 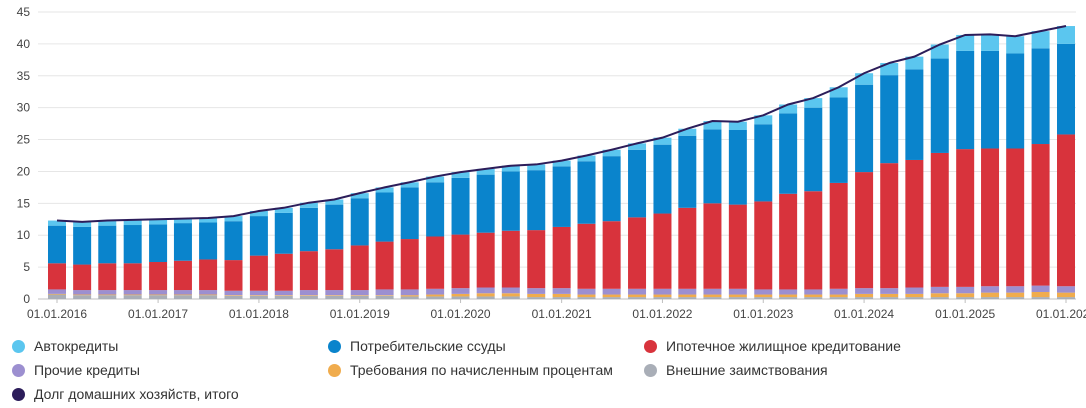 What do you see at coordinates (417, 346) in the screenshot?
I see `legend-item-consumer-loans: Потребительские ссуды` at bounding box center [417, 346].